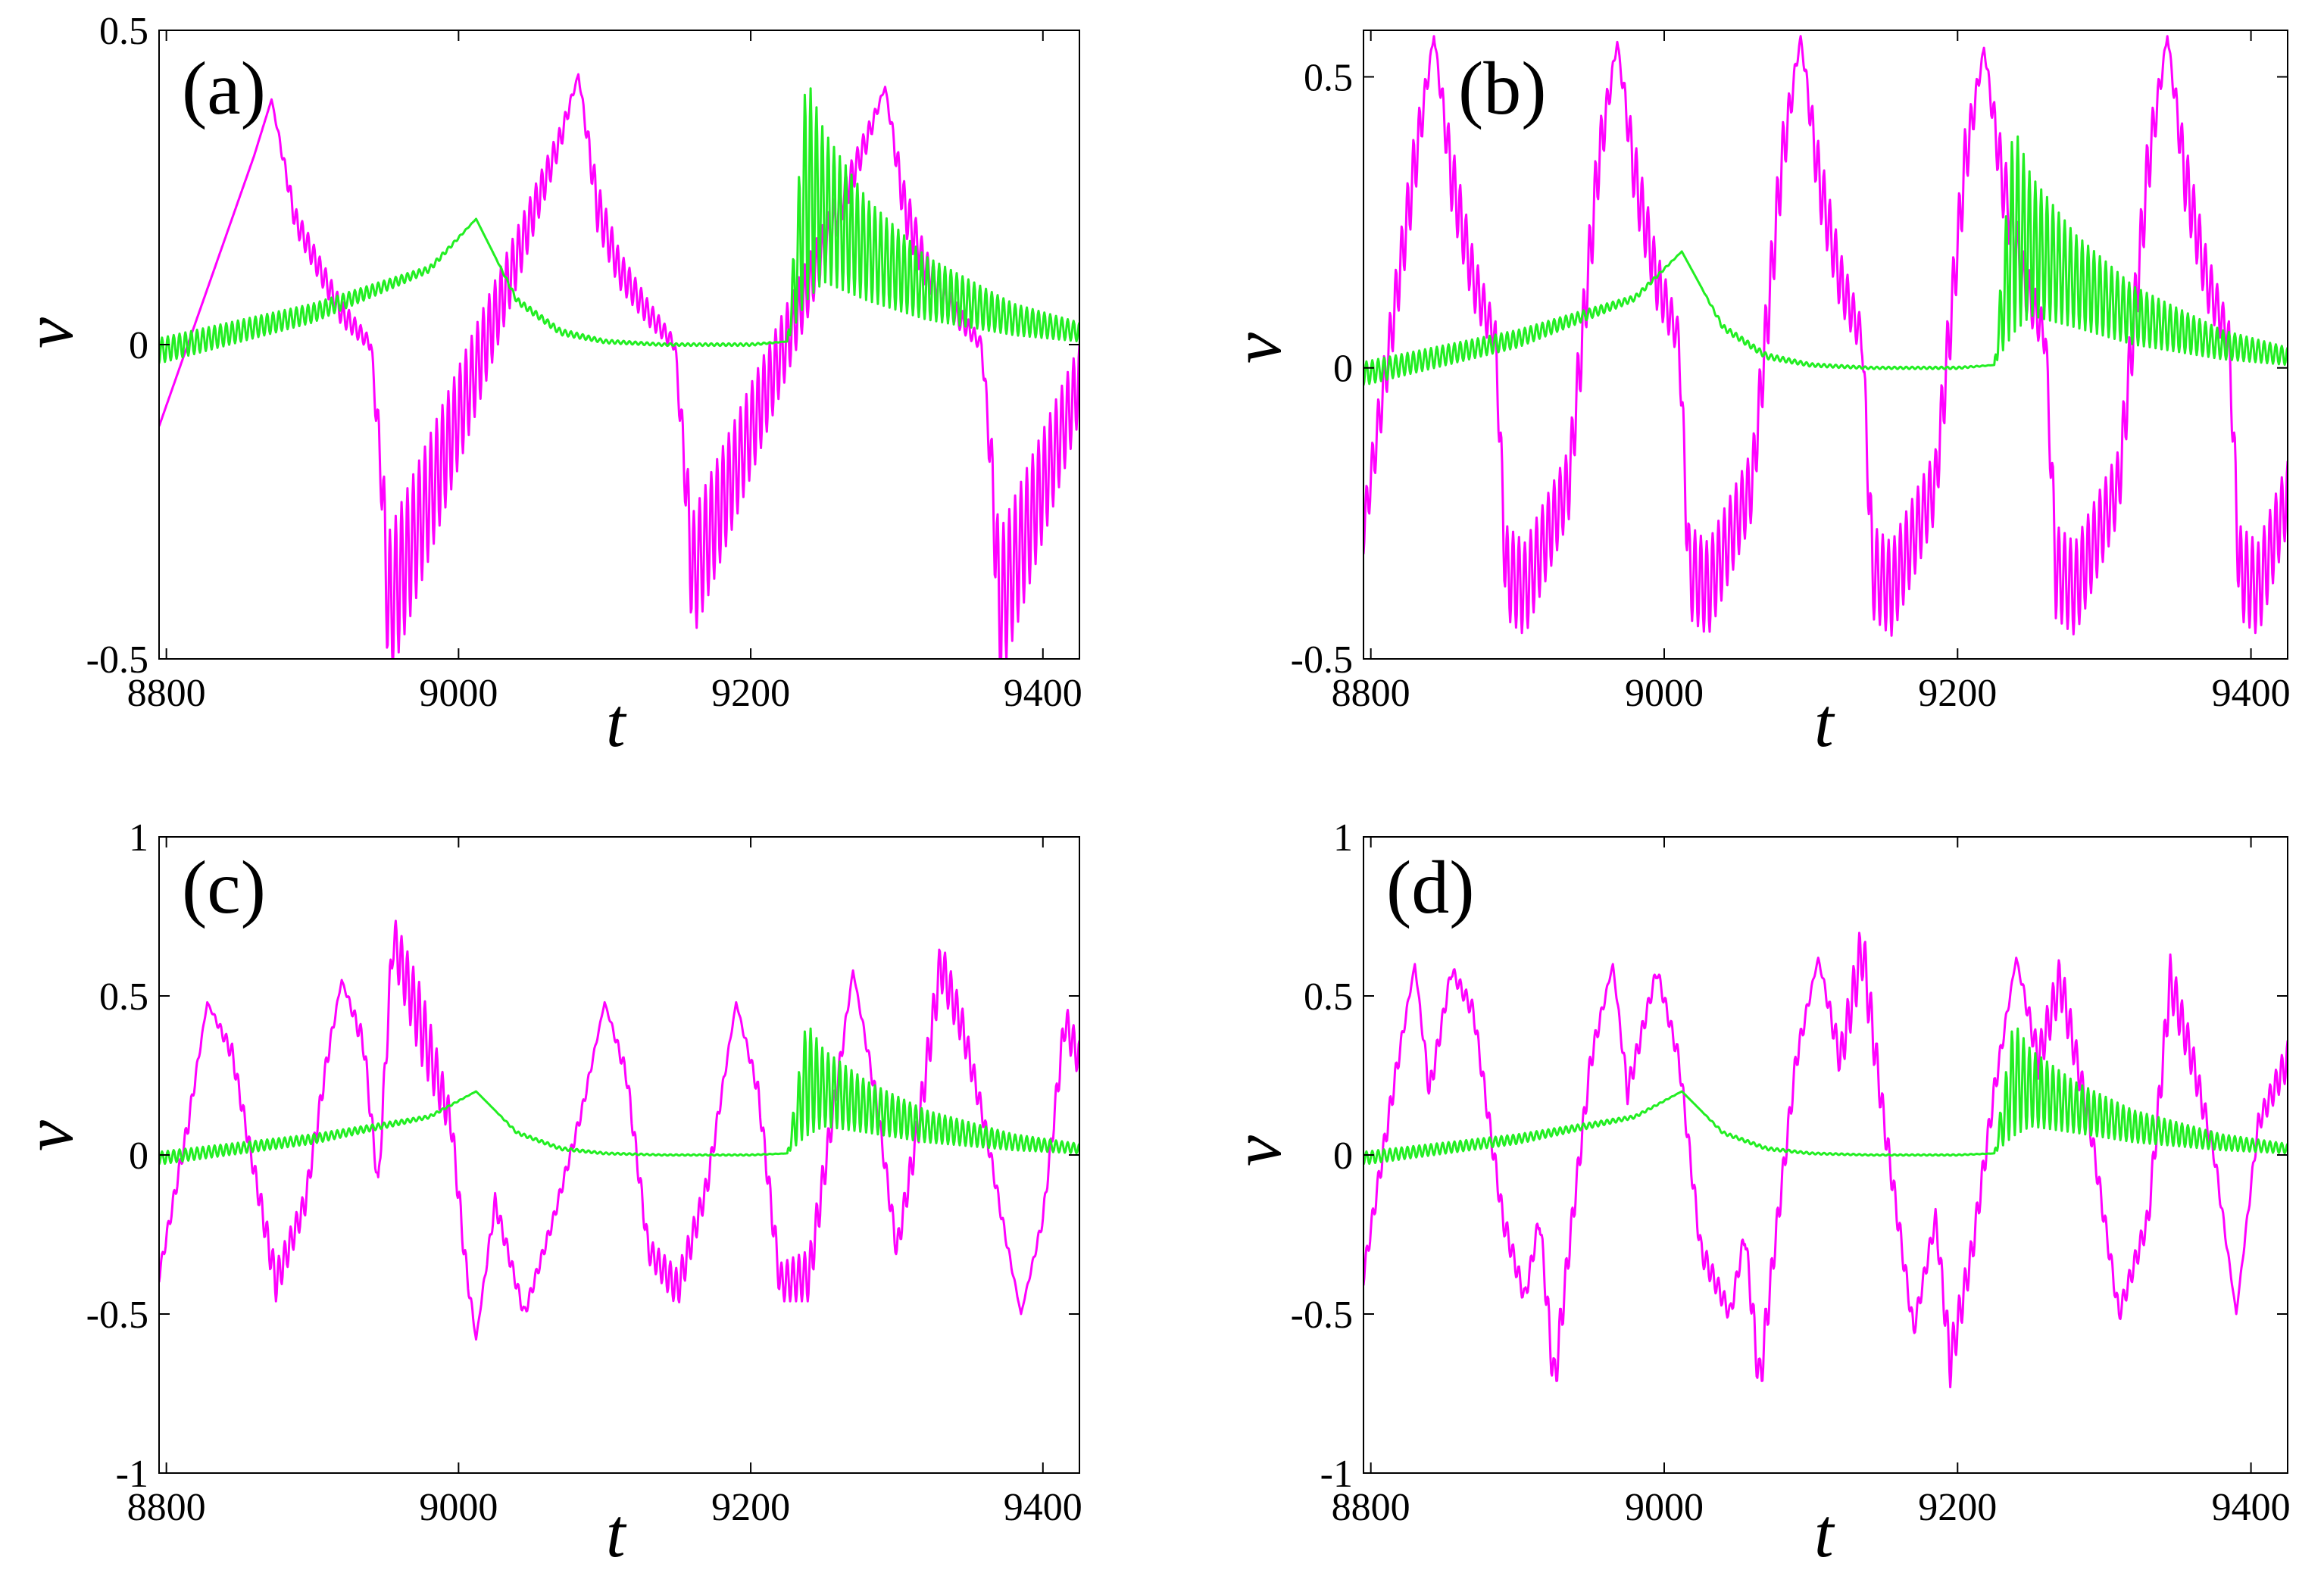  Describe the element at coordinates (1256, 1150) in the screenshot. I see `panel-d-ylabel: v` at that location.